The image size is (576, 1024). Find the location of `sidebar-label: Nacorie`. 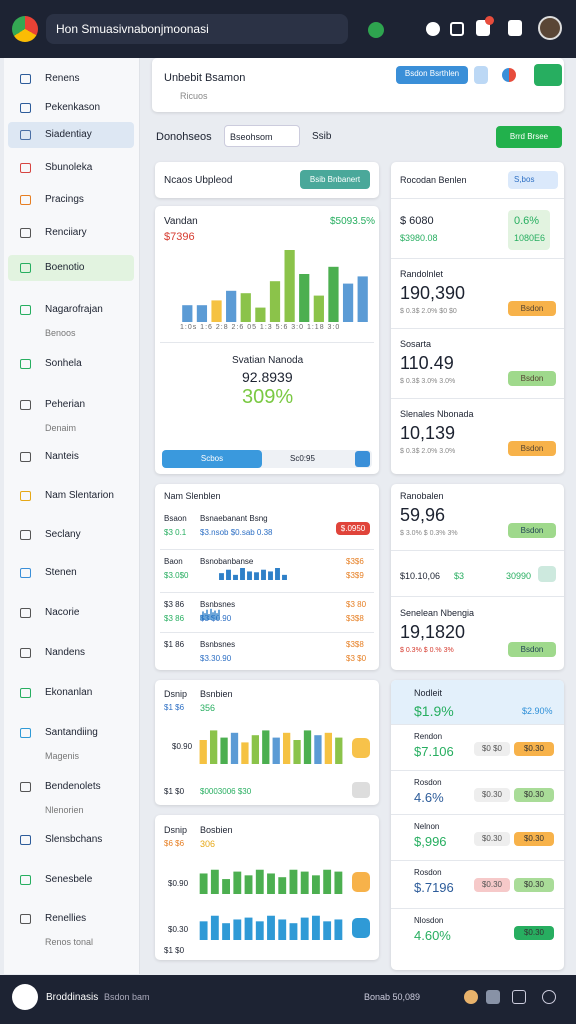

sidebar-label: Nacorie is located at coordinates (62, 612).